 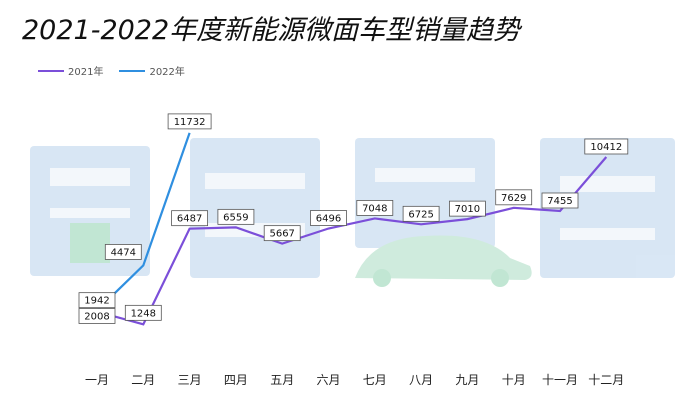 I want to click on data-label-text: 2008, so click(x=96, y=316).